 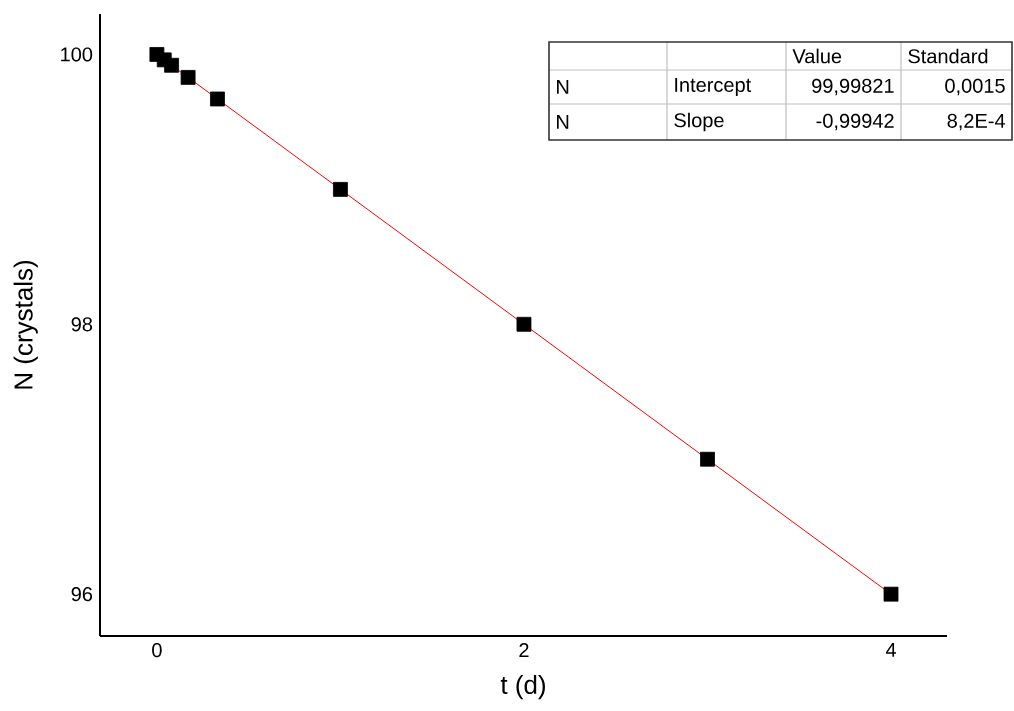 I want to click on y-axis-title: N (crystals), so click(x=25, y=324).